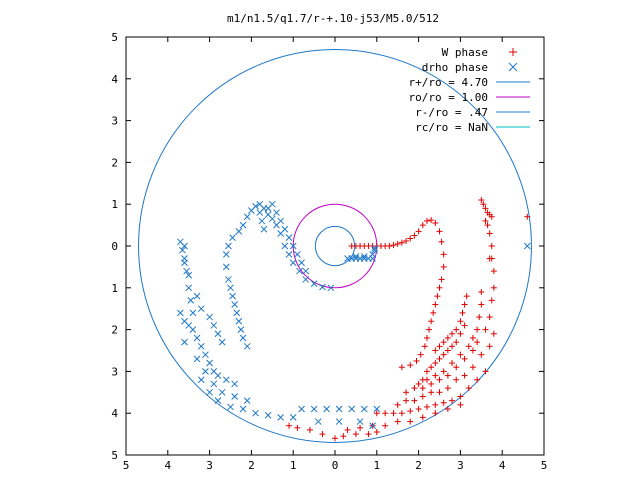 The width and height of the screenshot is (640, 480). Describe the element at coordinates (544, 465) in the screenshot. I see `x-tick-label-10: 5` at that location.